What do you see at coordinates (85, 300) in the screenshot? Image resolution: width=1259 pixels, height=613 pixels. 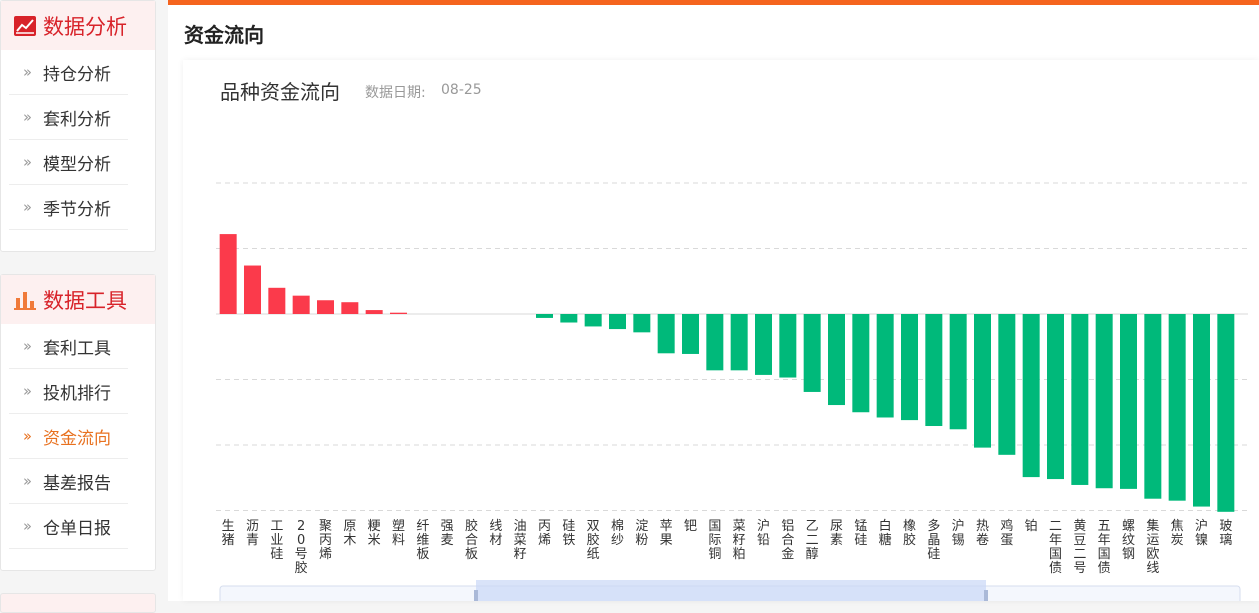 I see `tools-panel-title: 数据工具` at bounding box center [85, 300].